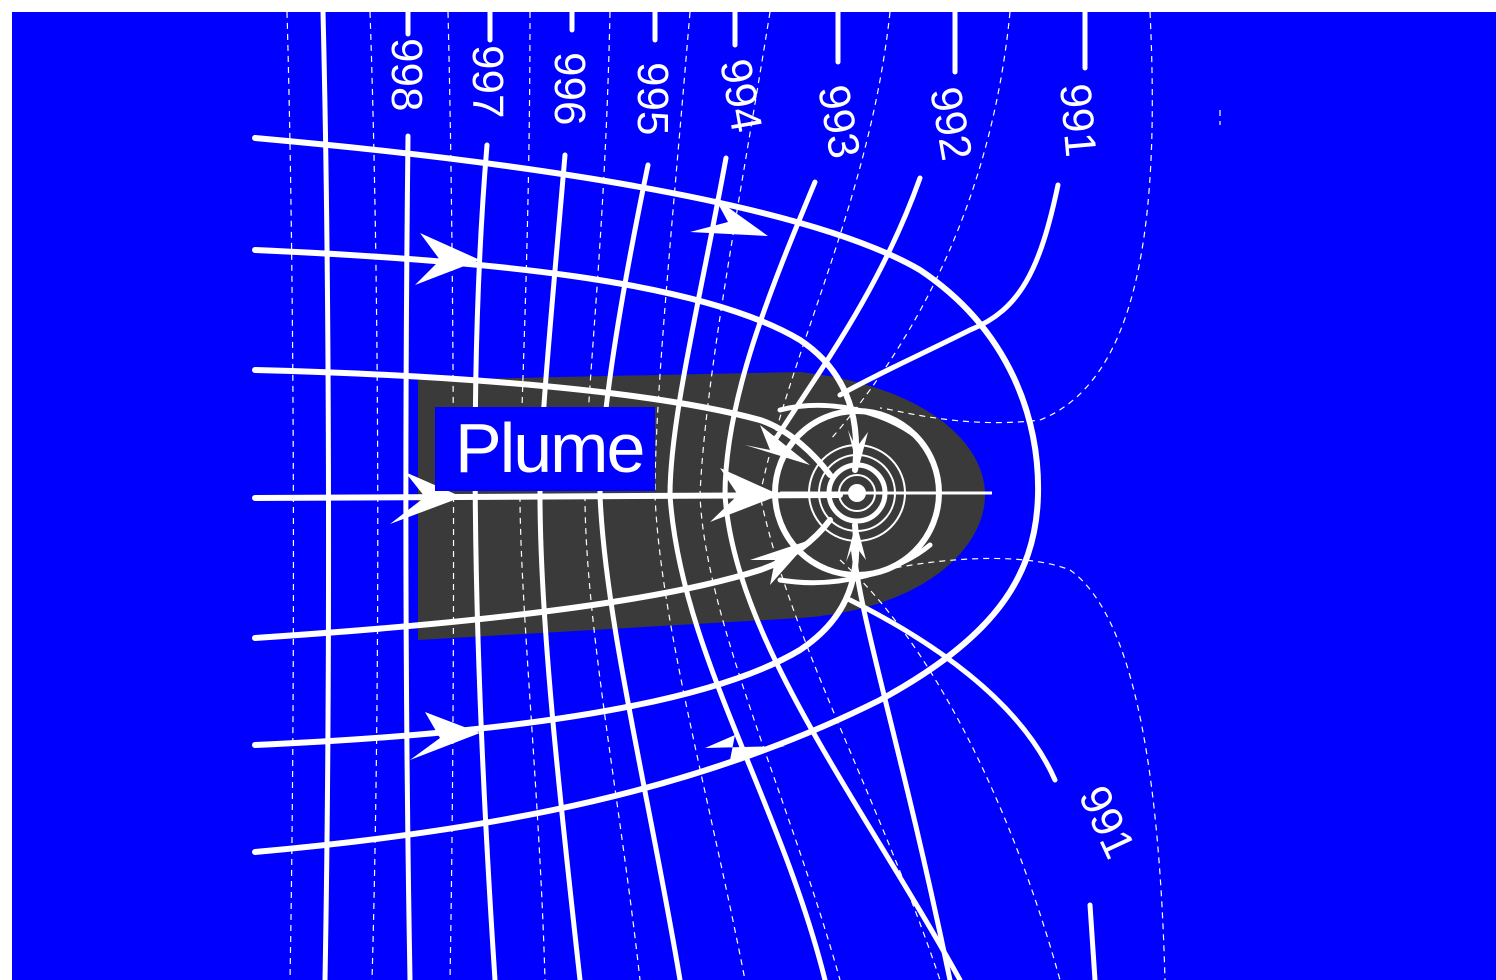 This screenshot has height=980, width=1496. I want to click on contour-label-998: 998, so click(406, 74).